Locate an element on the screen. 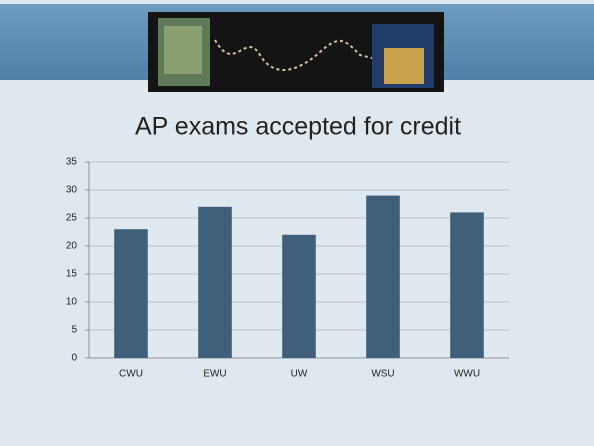  x-tick-label: CWU is located at coordinates (131, 374).